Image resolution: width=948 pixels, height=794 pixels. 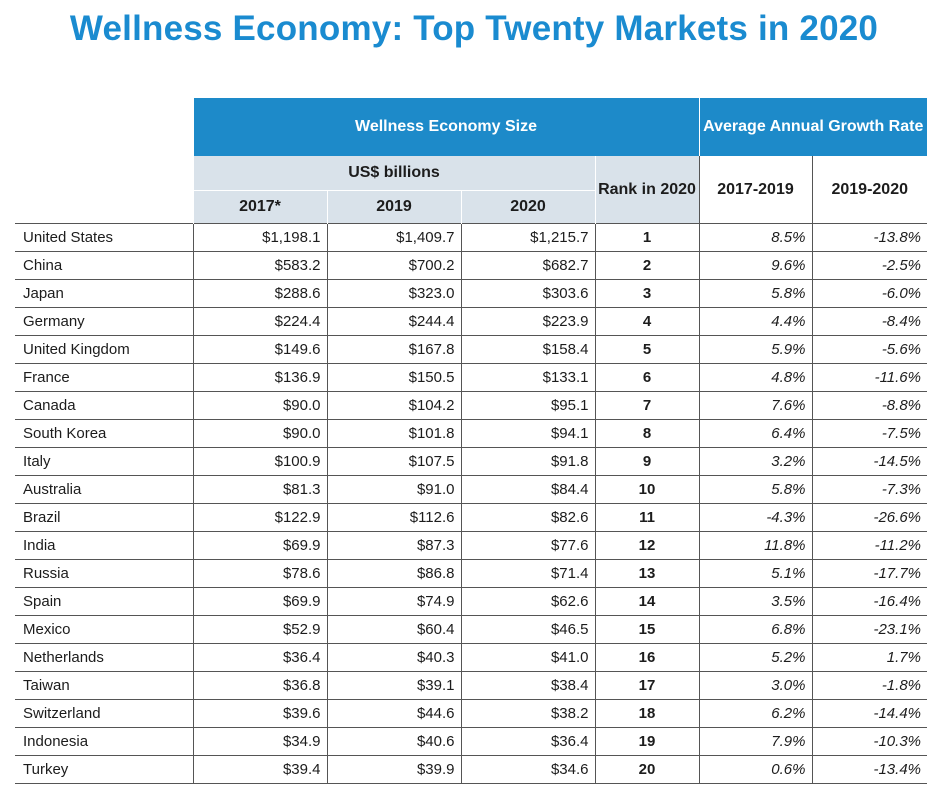 I want to click on growth-2017-2019-cell: 7.9%, so click(x=755, y=741).